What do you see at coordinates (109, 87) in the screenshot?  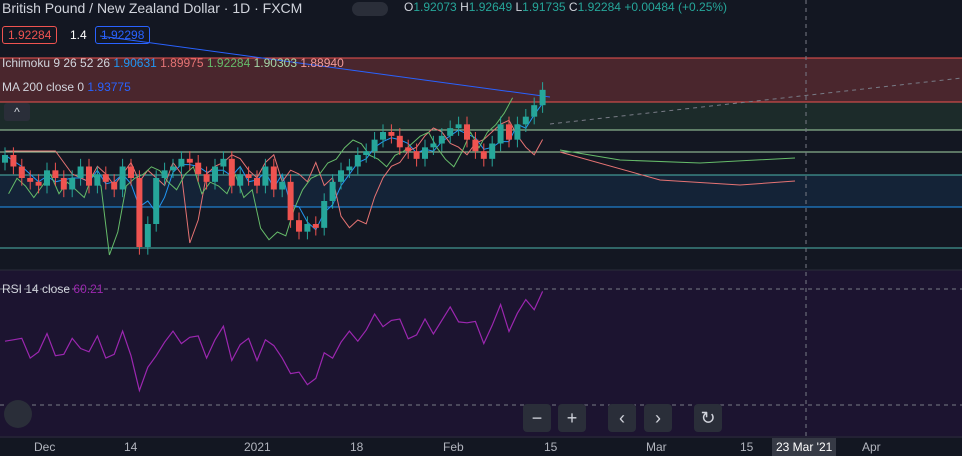 I see `ma-value: 1.93775` at bounding box center [109, 87].